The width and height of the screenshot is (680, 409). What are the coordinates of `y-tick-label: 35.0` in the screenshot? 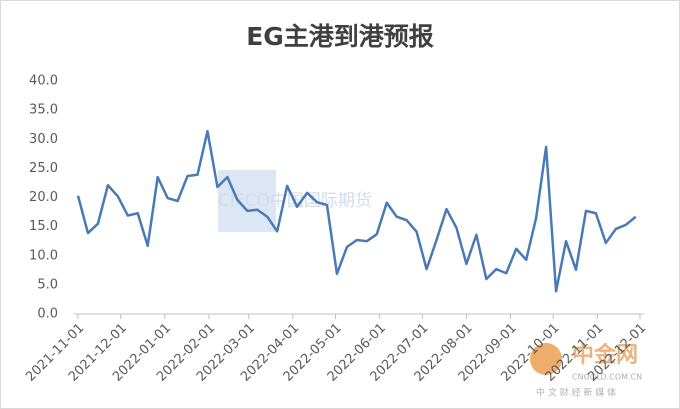 It's located at (43, 110).